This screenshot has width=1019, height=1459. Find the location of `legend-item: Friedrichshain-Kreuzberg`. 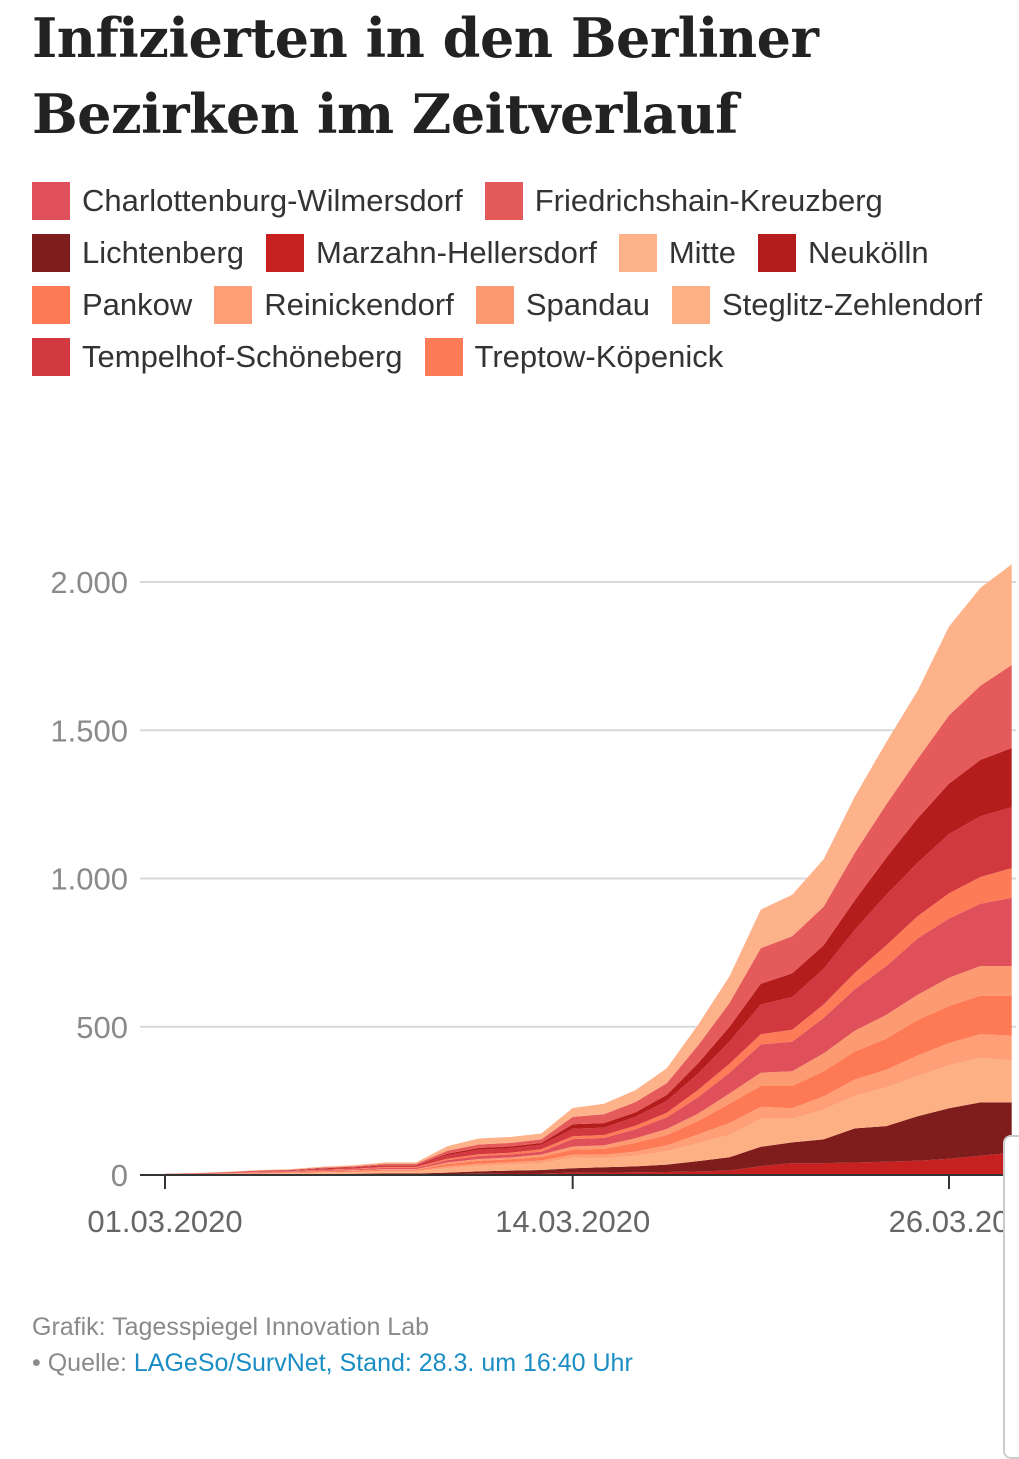

legend-item: Friedrichshain-Kreuzberg is located at coordinates (683, 201).